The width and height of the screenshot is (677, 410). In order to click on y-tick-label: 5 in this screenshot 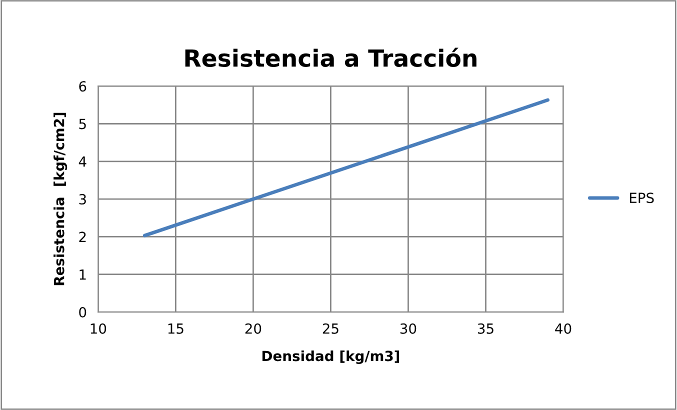, I will do `click(82, 124)`.